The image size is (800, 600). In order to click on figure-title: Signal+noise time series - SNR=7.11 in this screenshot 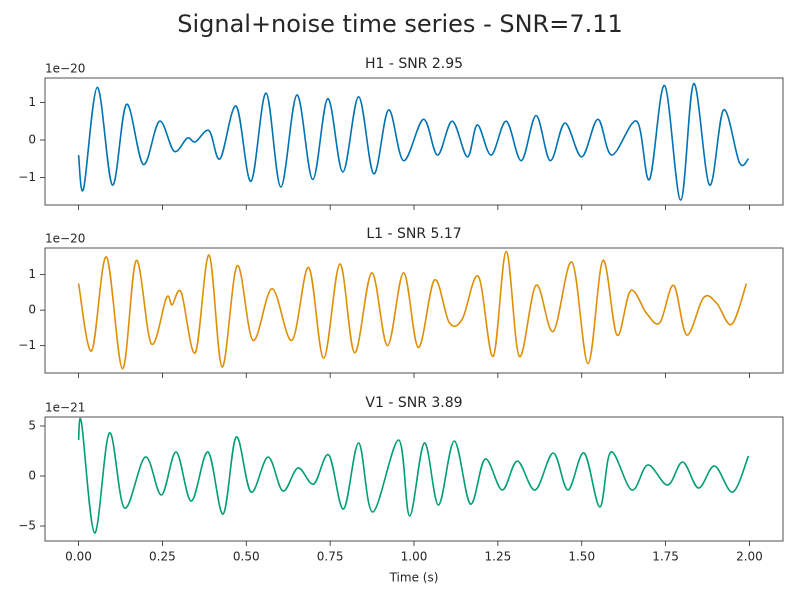, I will do `click(400, 24)`.